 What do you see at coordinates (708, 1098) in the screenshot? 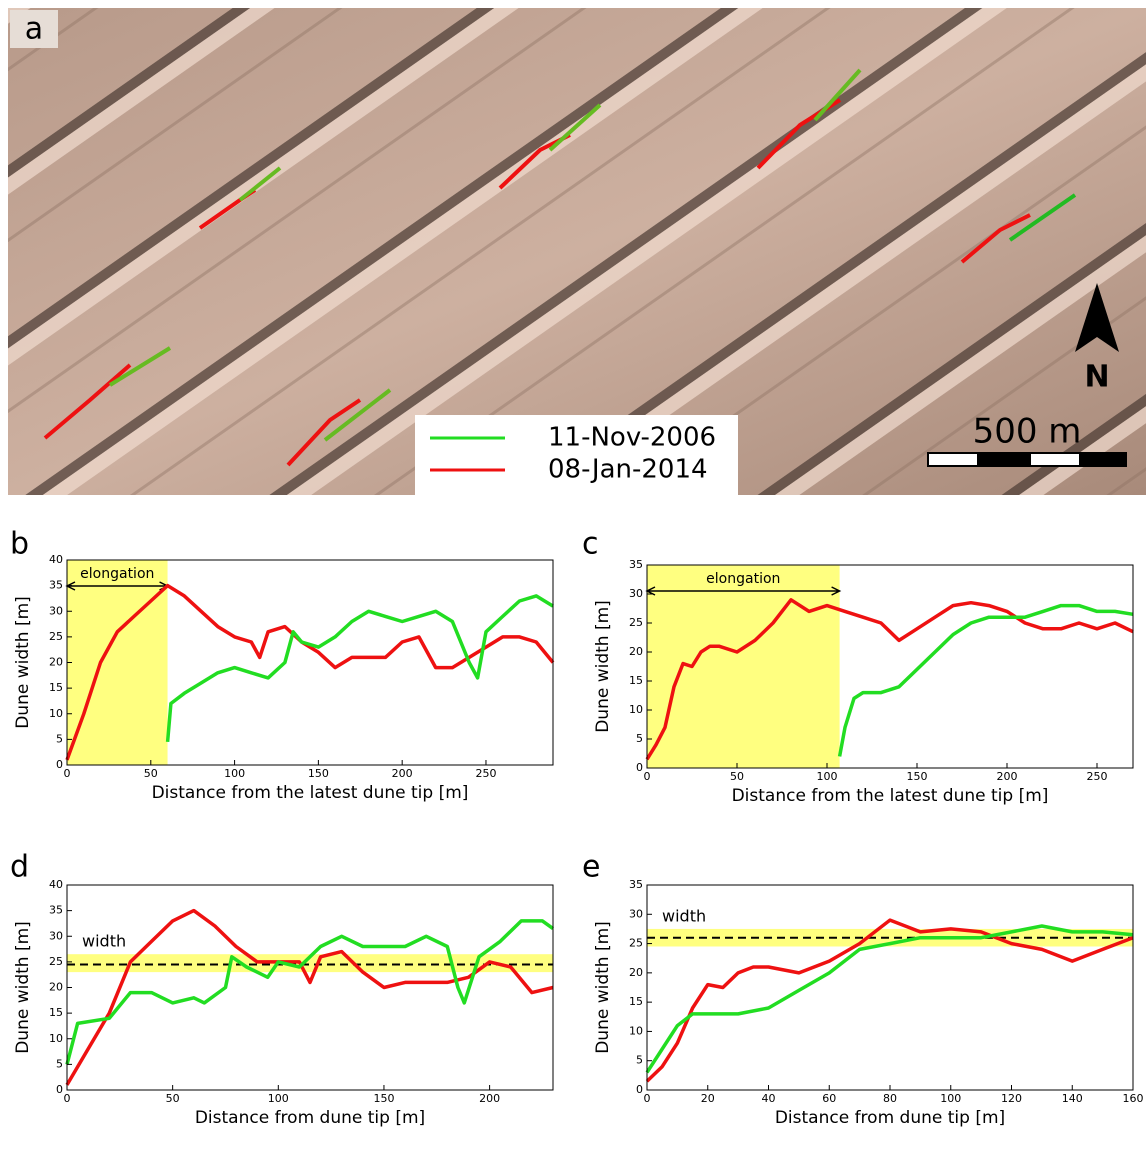
I see `x-tick-label: 20` at bounding box center [708, 1098].